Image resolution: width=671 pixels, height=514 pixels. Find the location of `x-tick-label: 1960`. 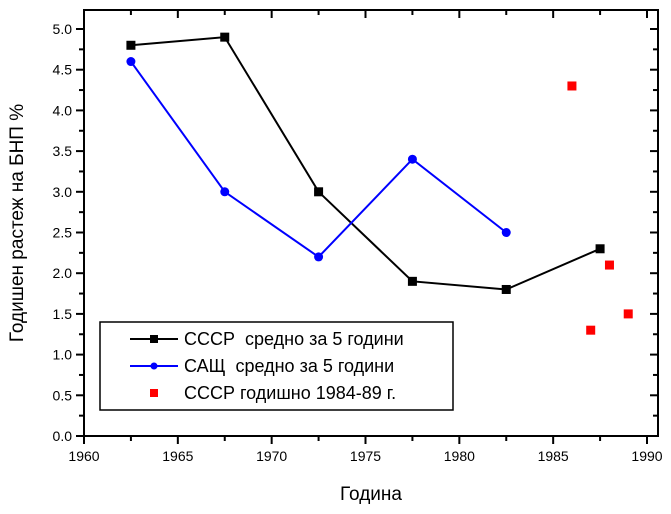

x-tick-label: 1960 is located at coordinates (83, 456).